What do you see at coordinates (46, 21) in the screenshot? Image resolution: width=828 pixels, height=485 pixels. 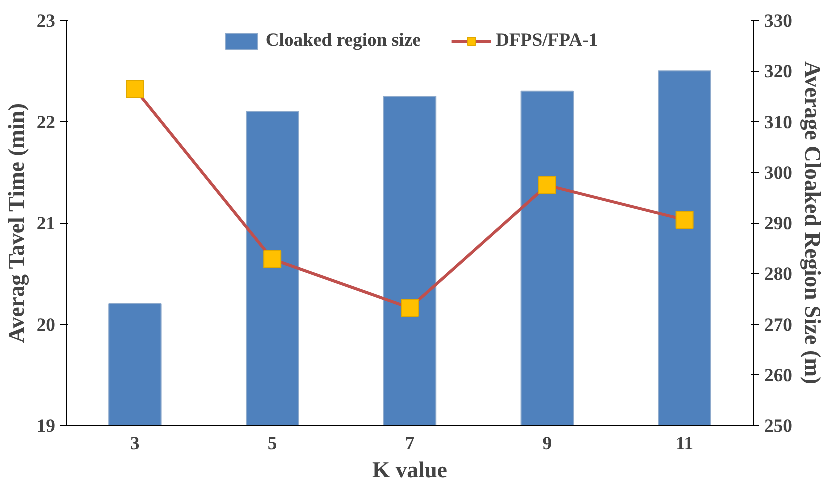 I see `y-tick-label: 23` at bounding box center [46, 21].